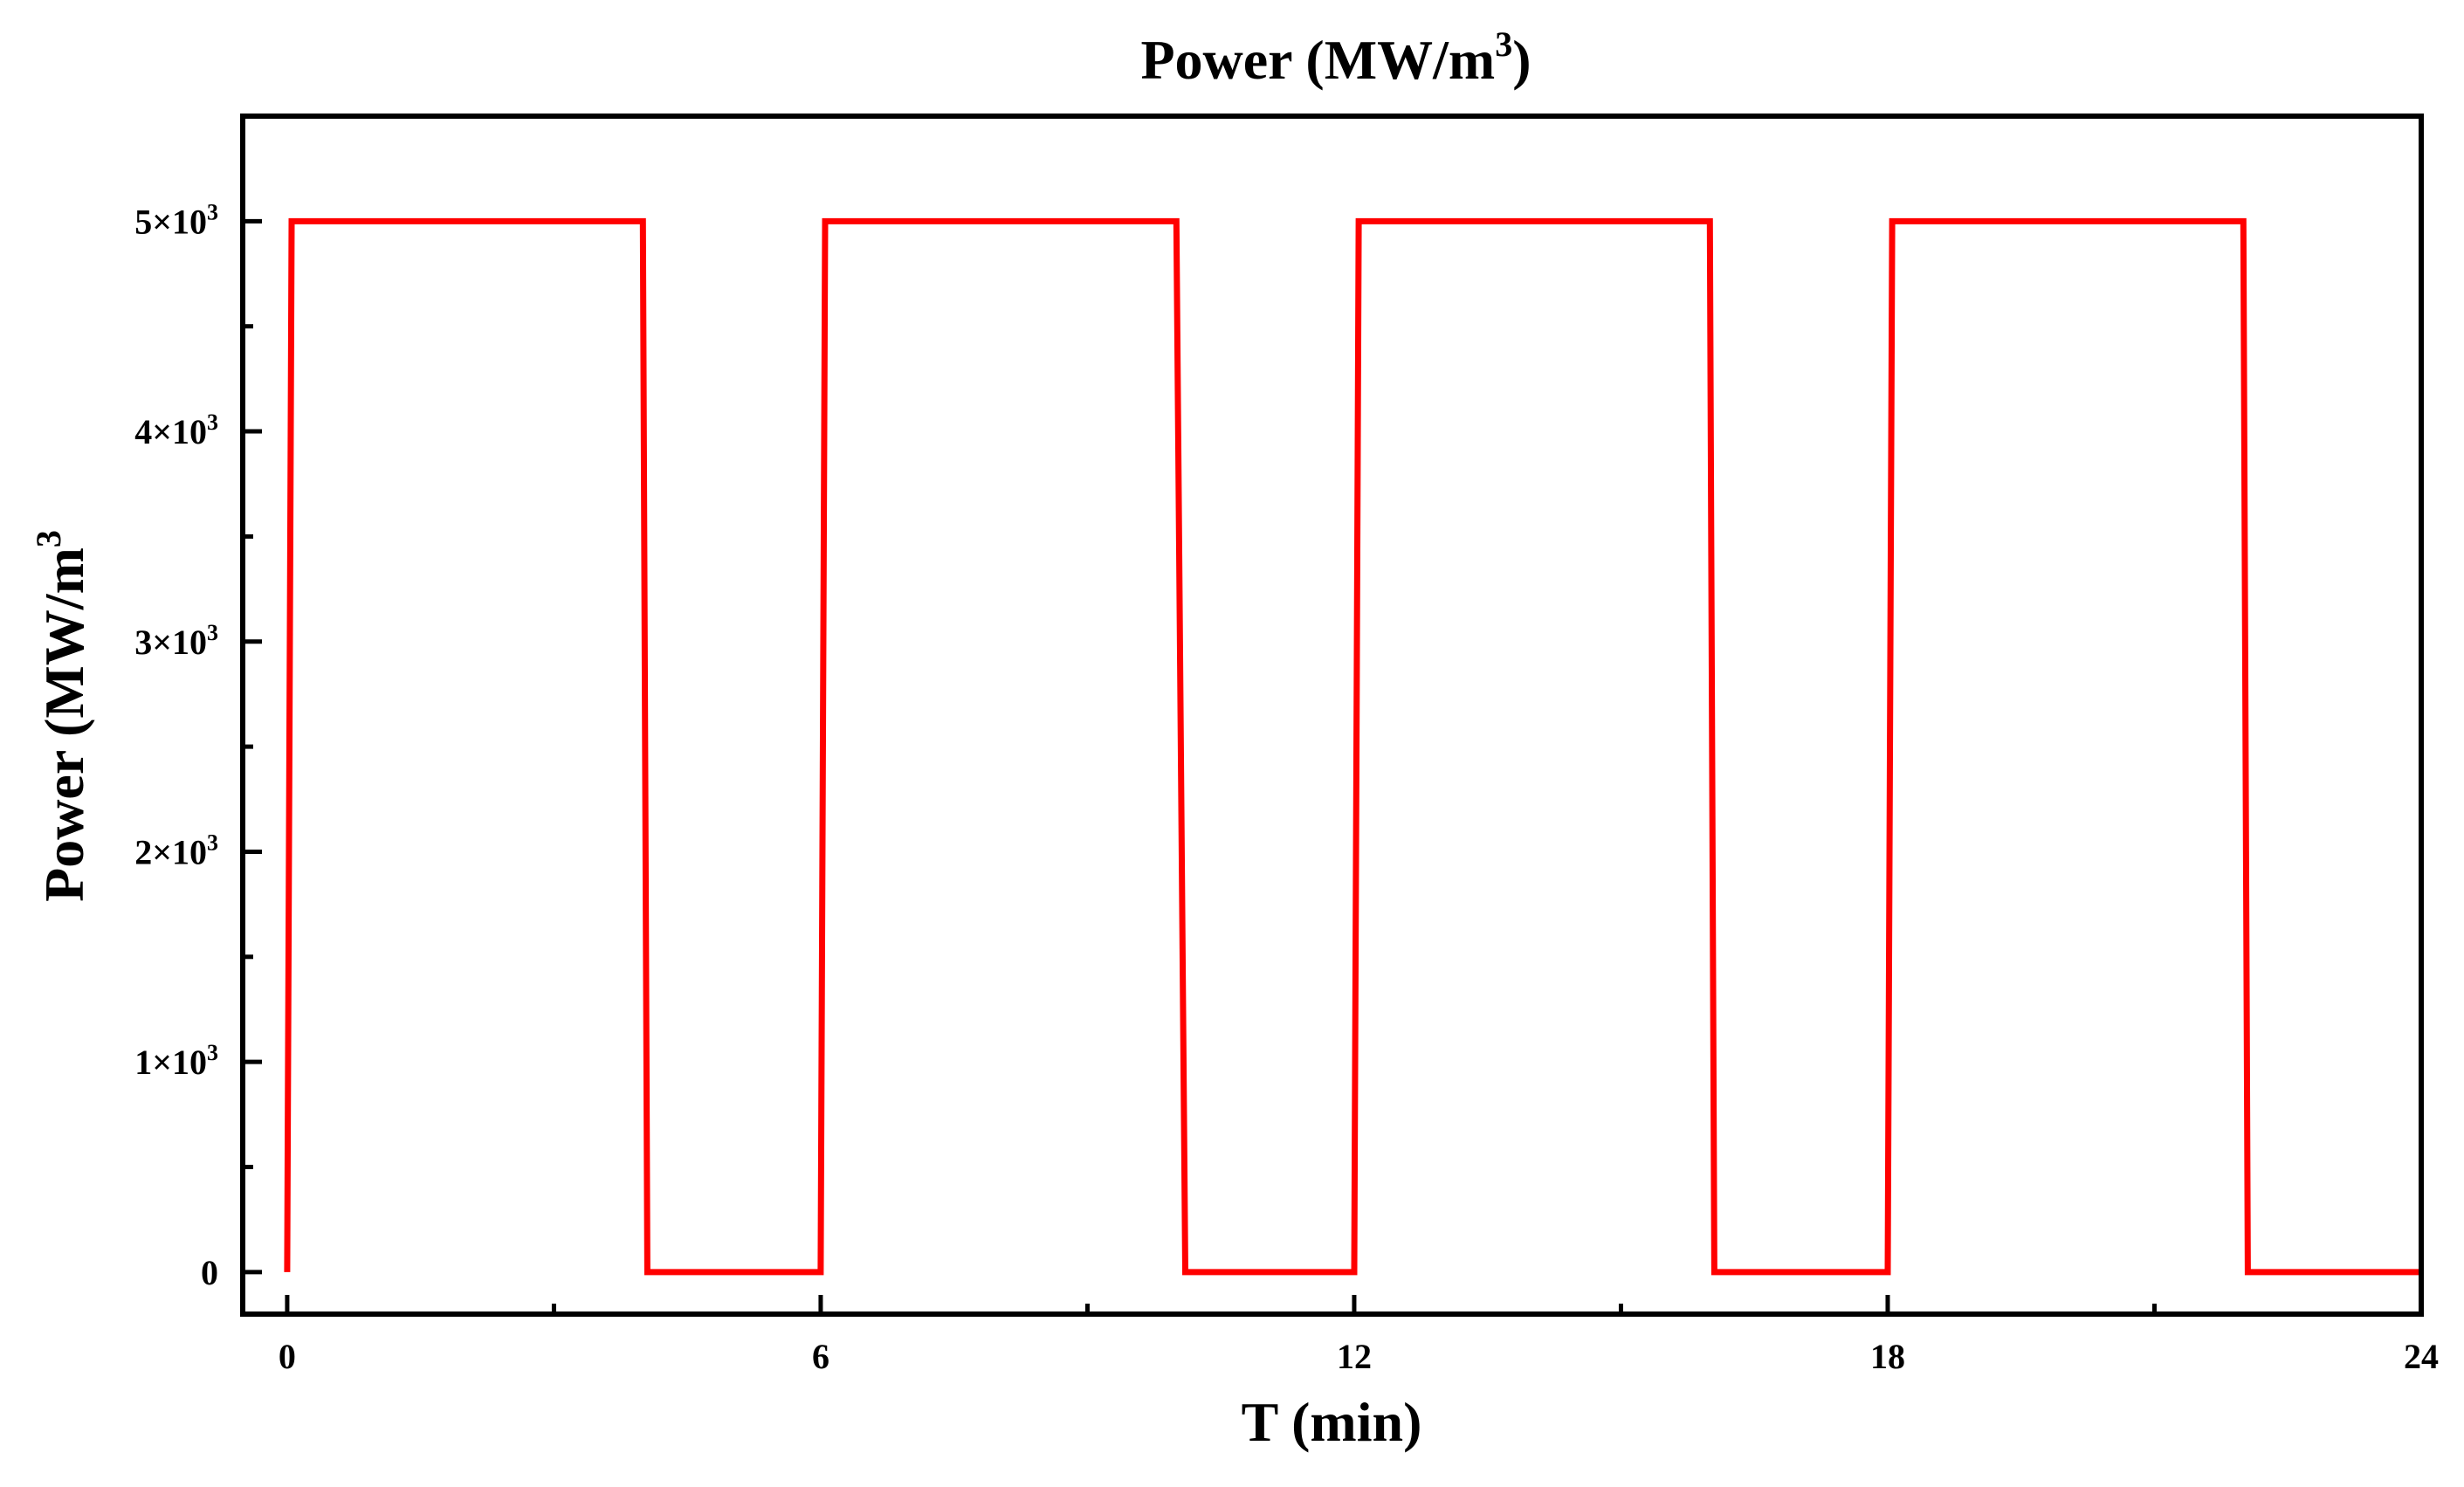  I want to click on y-tick-label: 1×10³, so click(176, 1061).